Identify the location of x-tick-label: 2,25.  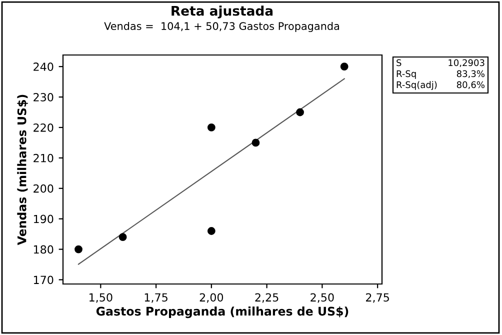
(266, 298).